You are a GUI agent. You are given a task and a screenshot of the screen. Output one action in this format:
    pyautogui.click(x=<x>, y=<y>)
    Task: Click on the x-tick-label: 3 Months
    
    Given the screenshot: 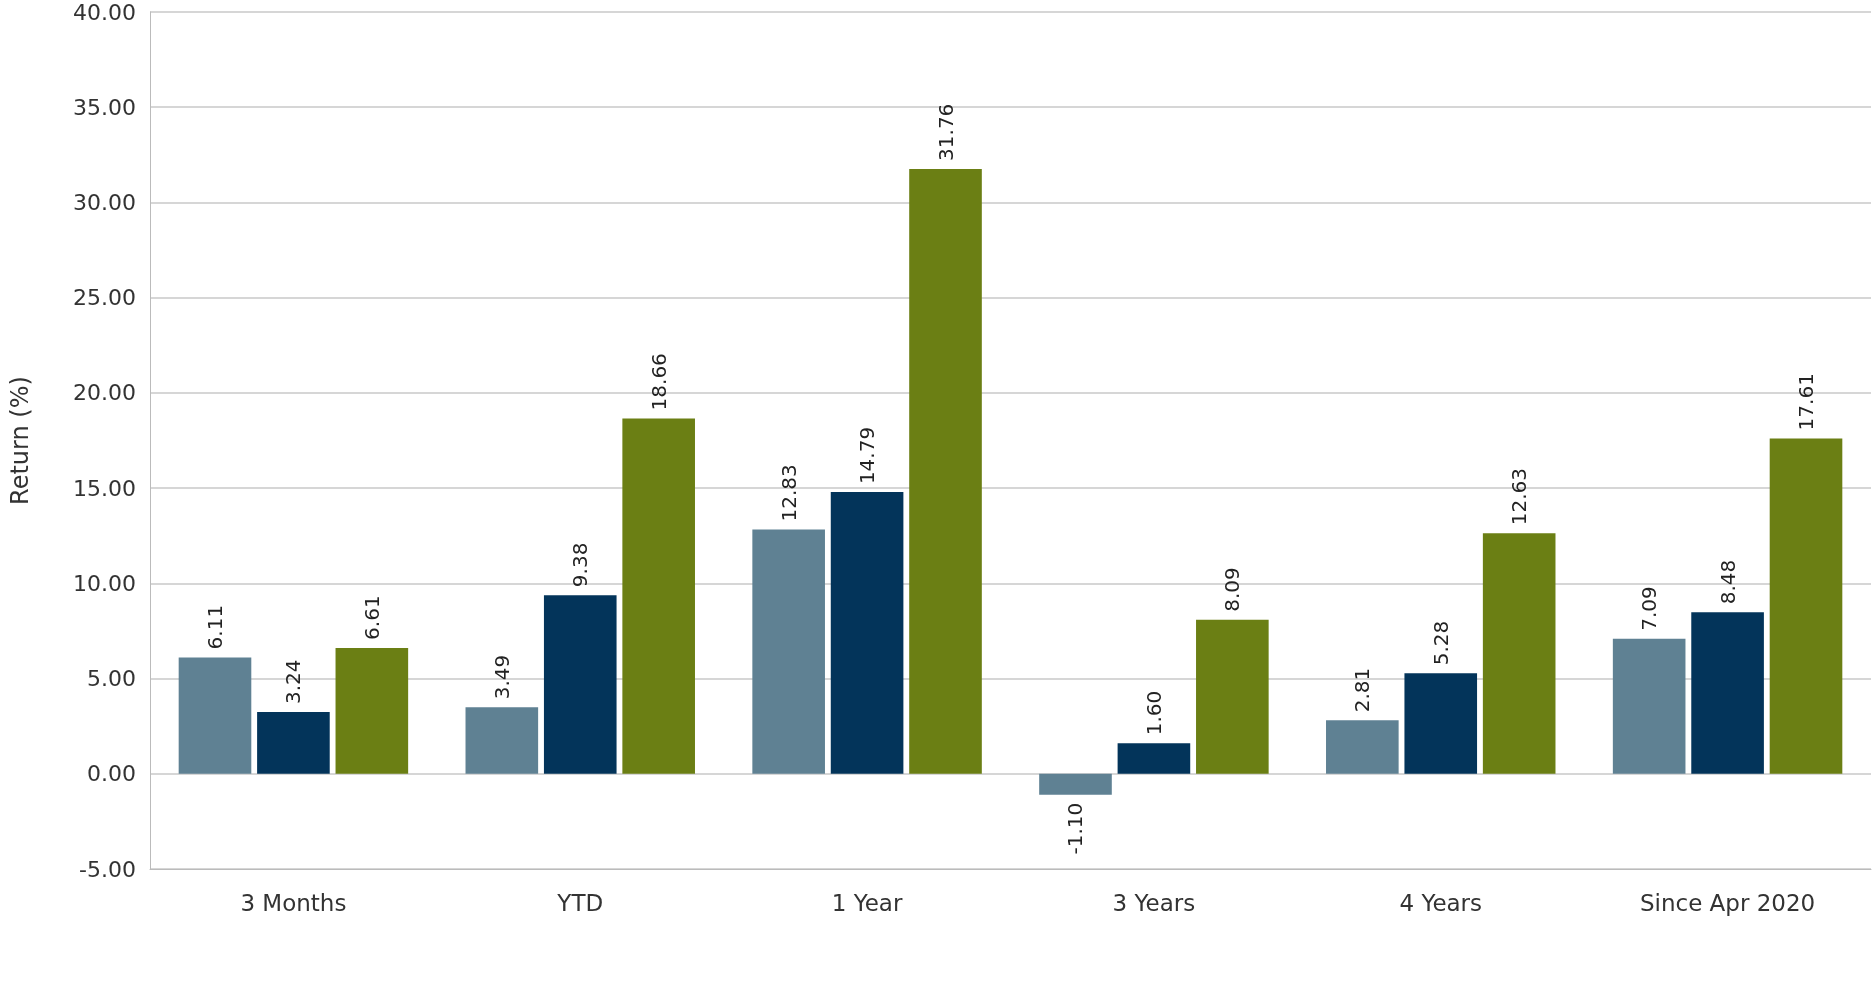 What is the action you would take?
    pyautogui.click(x=293, y=902)
    